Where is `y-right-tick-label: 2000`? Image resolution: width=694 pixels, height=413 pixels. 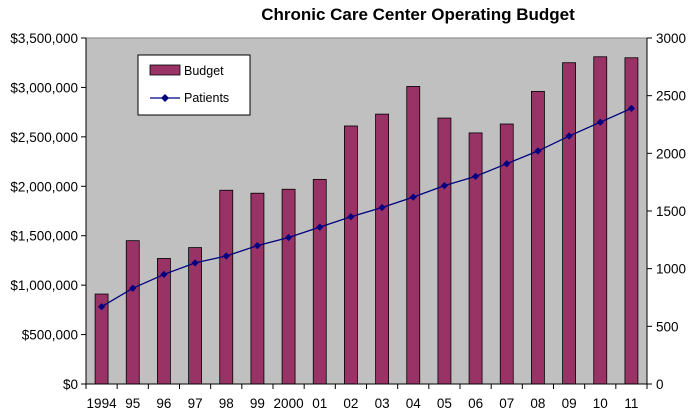
y-right-tick-label: 2000 is located at coordinates (671, 153).